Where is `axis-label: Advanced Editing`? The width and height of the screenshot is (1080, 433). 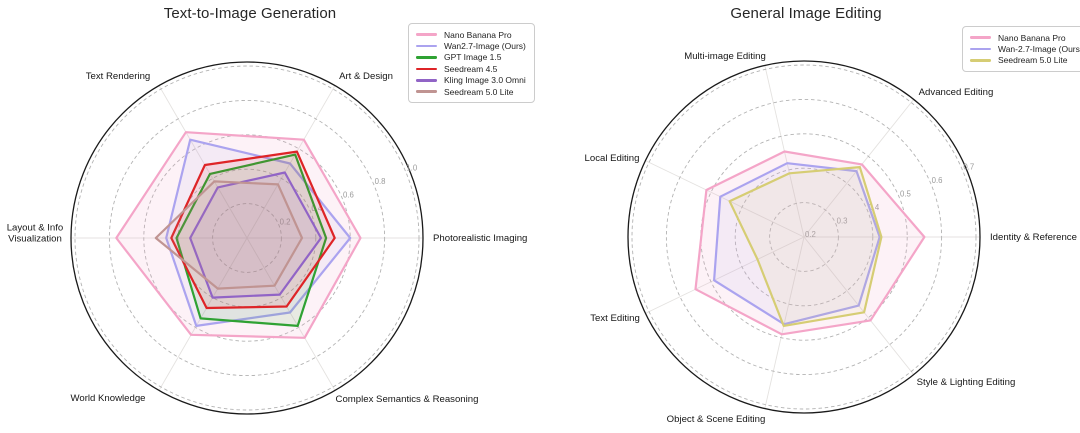 axis-label: Advanced Editing is located at coordinates (956, 92).